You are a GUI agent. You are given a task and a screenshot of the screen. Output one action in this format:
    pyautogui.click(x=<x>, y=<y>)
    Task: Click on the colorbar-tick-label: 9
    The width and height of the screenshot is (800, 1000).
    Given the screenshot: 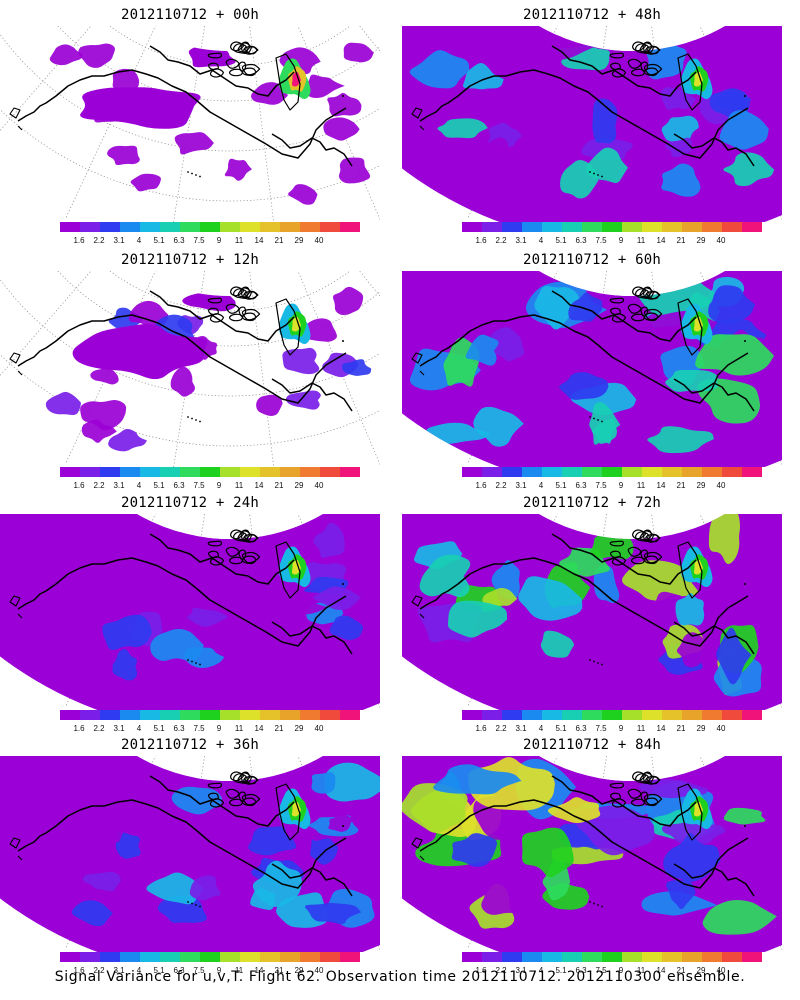 What is the action you would take?
    pyautogui.click(x=219, y=970)
    